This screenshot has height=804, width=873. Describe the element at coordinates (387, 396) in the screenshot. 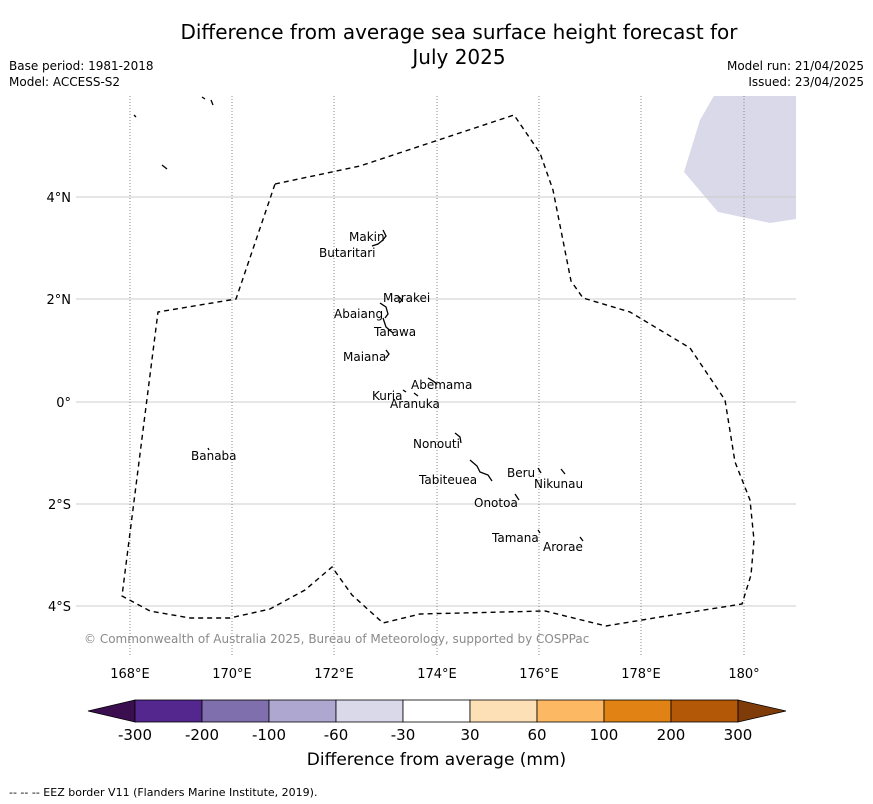

I see `label-kuria: Kuria` at that location.